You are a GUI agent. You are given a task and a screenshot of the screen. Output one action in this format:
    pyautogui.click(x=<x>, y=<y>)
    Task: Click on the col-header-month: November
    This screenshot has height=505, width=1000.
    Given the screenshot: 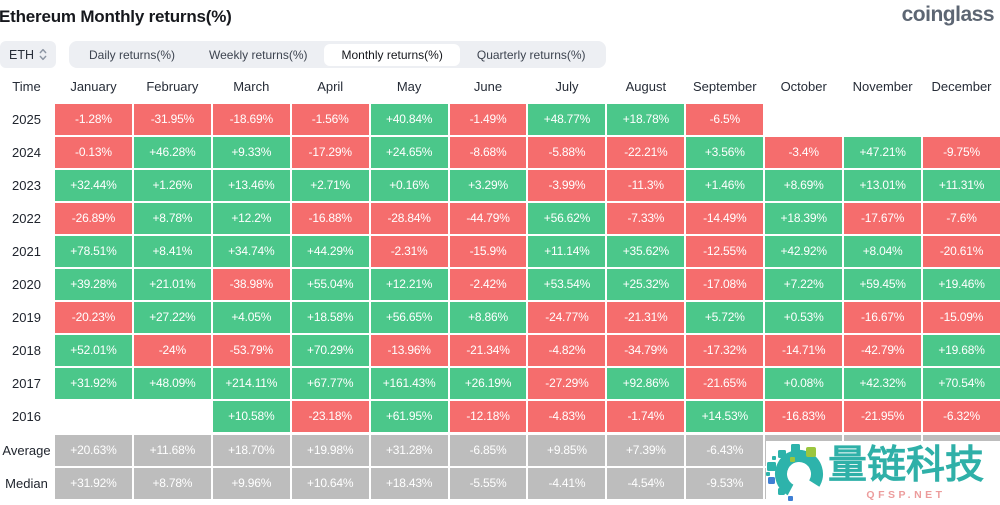 What is the action you would take?
    pyautogui.click(x=882, y=86)
    